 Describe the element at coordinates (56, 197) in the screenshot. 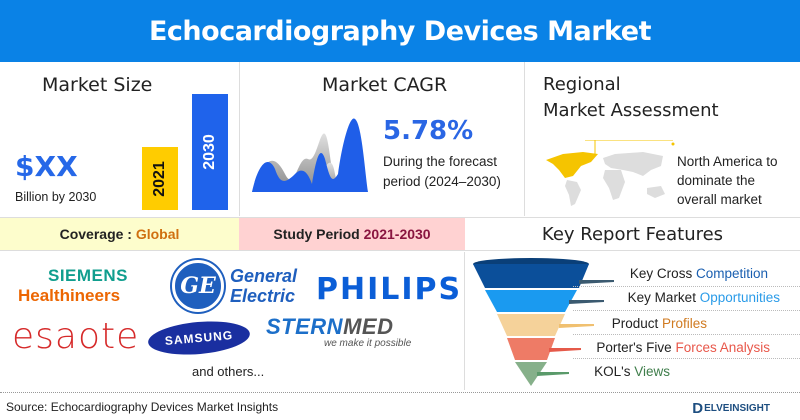

I see `market-size-subtitle: Billion by 2030` at that location.